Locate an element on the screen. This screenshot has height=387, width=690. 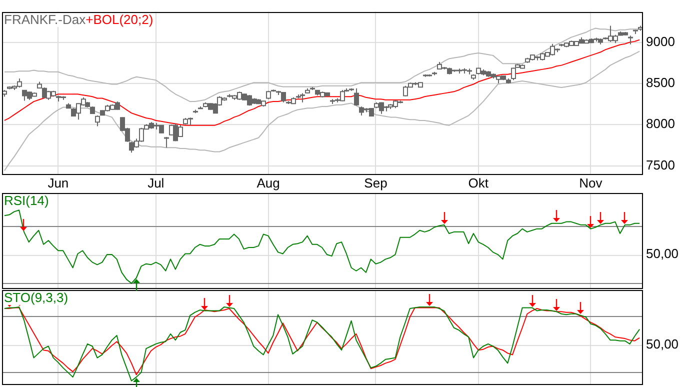
x-tick-label: Sep is located at coordinates (376, 182).